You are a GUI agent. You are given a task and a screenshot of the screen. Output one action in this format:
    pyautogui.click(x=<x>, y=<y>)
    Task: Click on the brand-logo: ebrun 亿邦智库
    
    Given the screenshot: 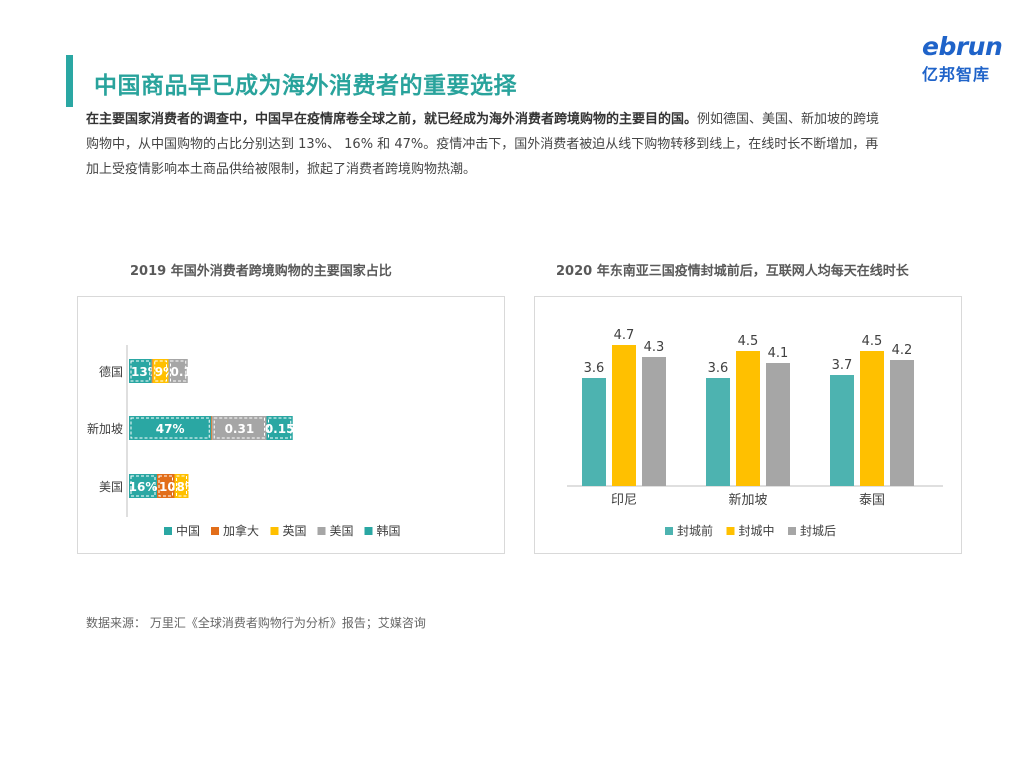 What is the action you would take?
    pyautogui.click(x=962, y=60)
    